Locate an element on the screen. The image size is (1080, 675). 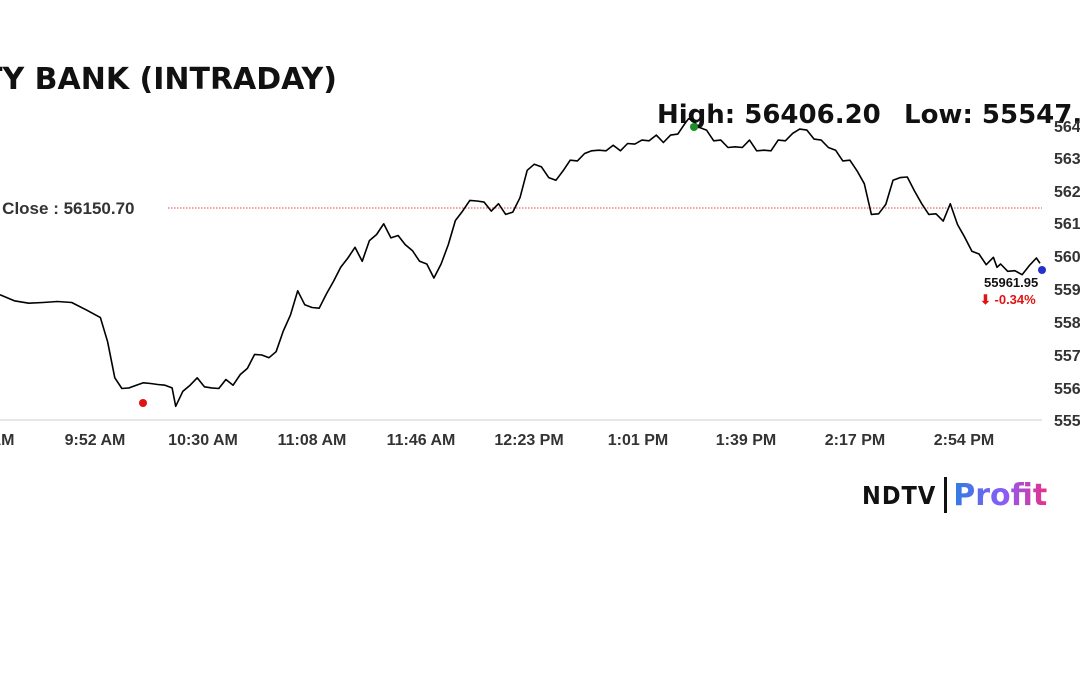
x-tick-label: 11:46 AM is located at coordinates (421, 440).